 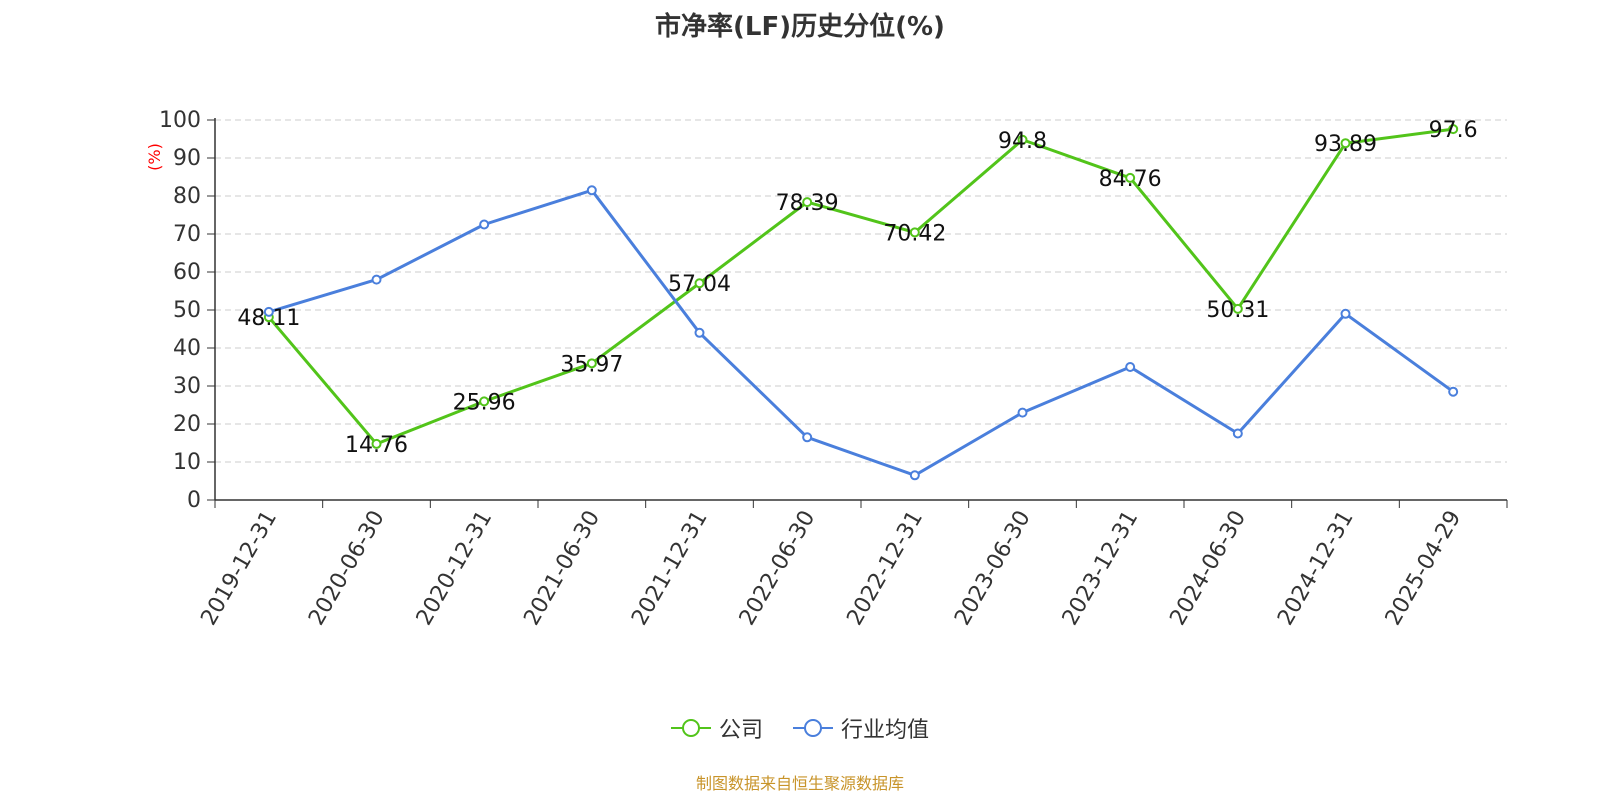 I want to click on y-tick-label: 10, so click(x=187, y=462).